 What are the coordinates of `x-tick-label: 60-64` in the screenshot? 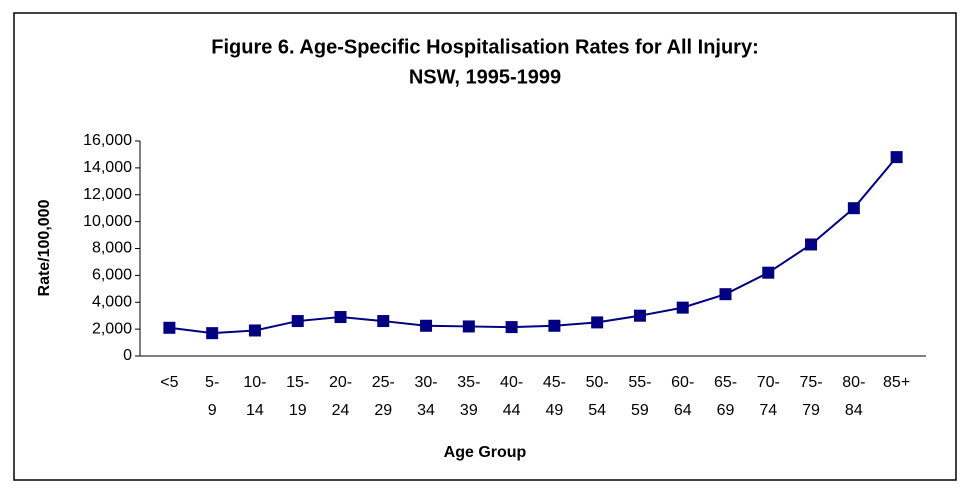 It's located at (682, 396).